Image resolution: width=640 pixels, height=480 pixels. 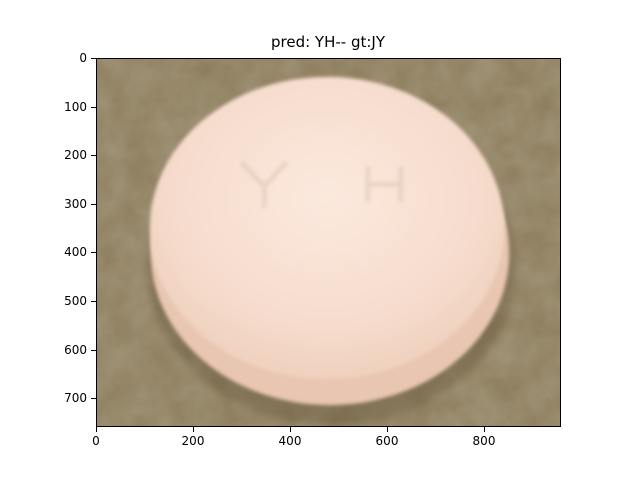 I want to click on ytick-label: 500, so click(x=75, y=301).